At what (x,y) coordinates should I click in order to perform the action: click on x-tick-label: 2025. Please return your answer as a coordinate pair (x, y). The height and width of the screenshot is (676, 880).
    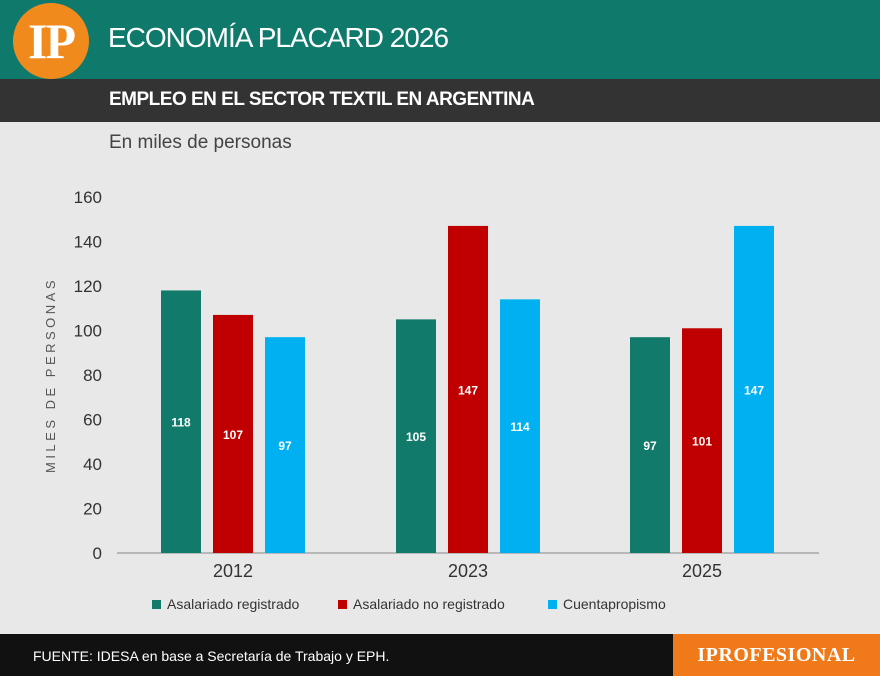
    Looking at the image, I should click on (702, 571).